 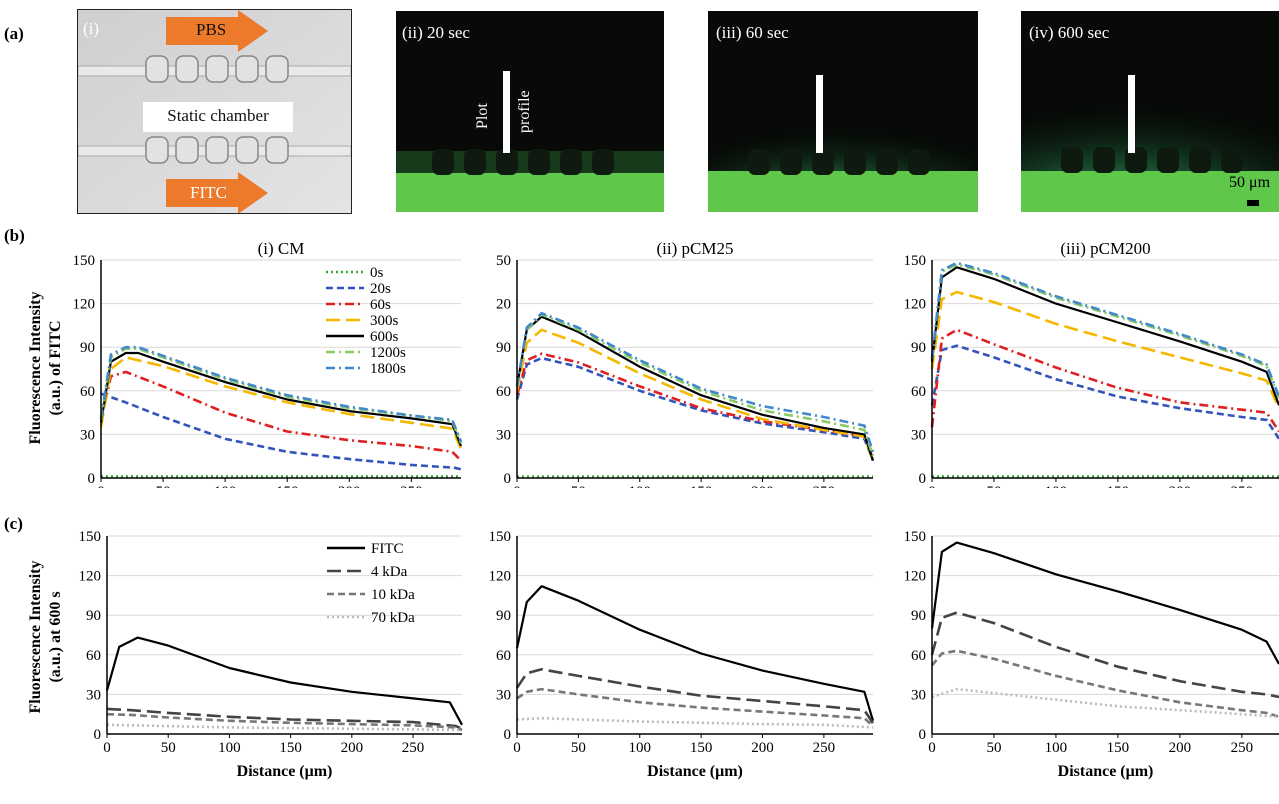 I want to click on legend-label: 20s, so click(x=380, y=289).